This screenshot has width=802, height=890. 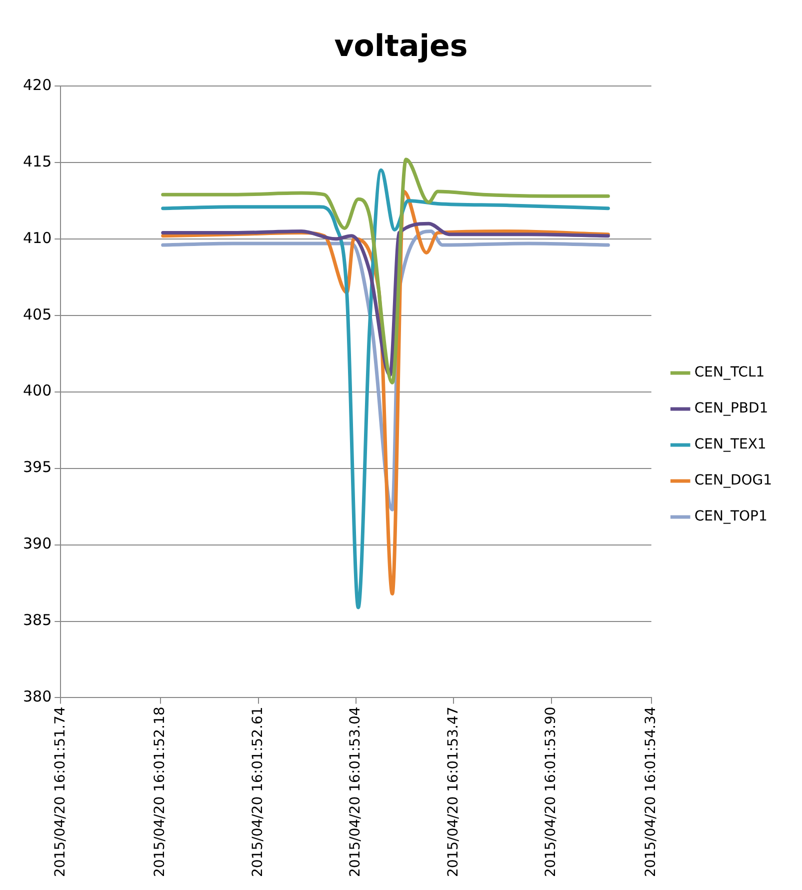 I want to click on legend-label: CEN_TEX1, so click(x=730, y=444).